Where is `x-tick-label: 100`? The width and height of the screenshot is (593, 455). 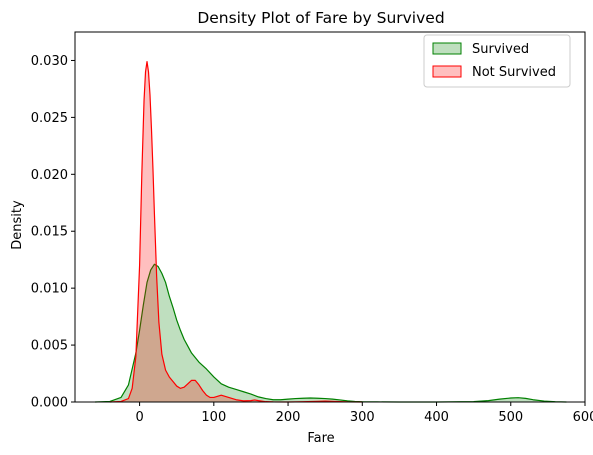 x-tick-label: 100 is located at coordinates (213, 417).